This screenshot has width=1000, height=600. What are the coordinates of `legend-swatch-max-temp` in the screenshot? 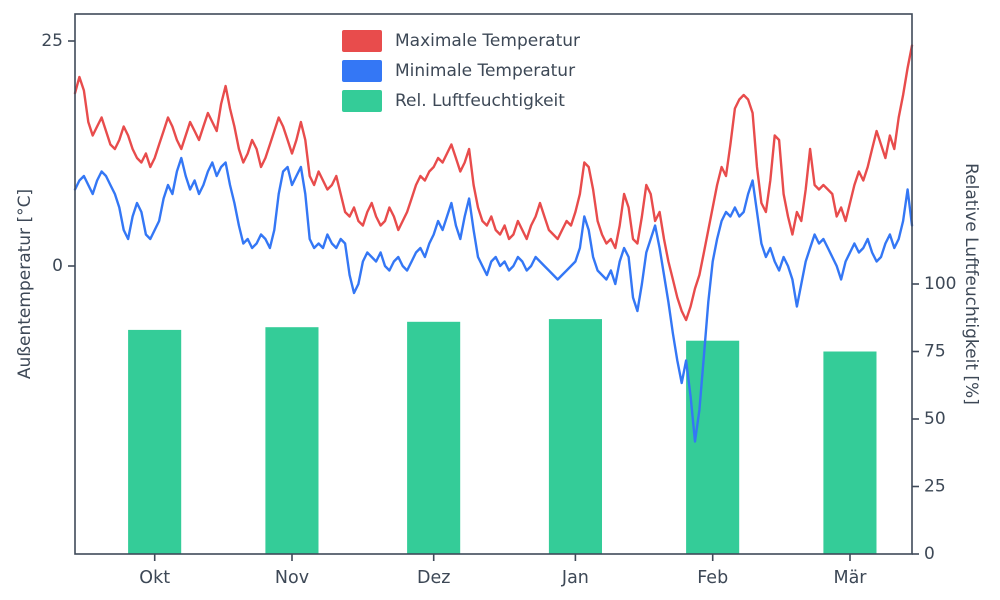 It's located at (362, 41).